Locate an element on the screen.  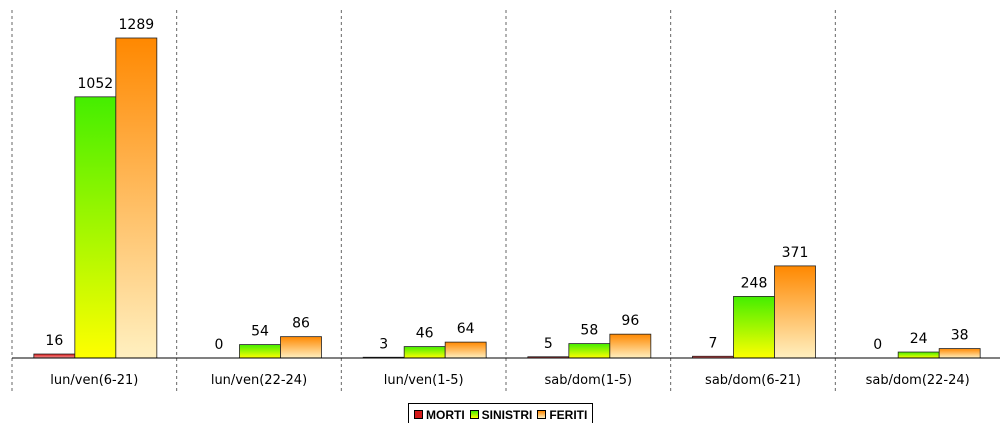
value-label-sinistri-lun-ven-6-21: 1052 is located at coordinates (96, 84).